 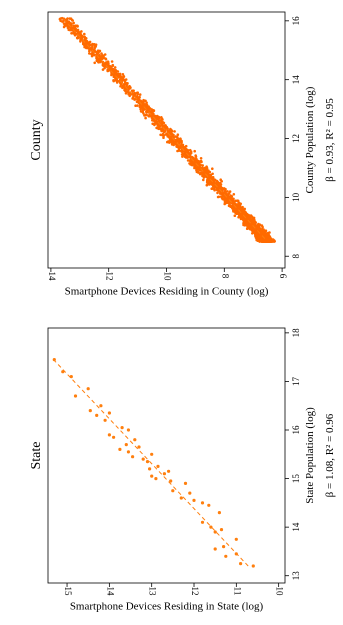 I want to click on y-tick-label: 11, so click(x=237, y=591).